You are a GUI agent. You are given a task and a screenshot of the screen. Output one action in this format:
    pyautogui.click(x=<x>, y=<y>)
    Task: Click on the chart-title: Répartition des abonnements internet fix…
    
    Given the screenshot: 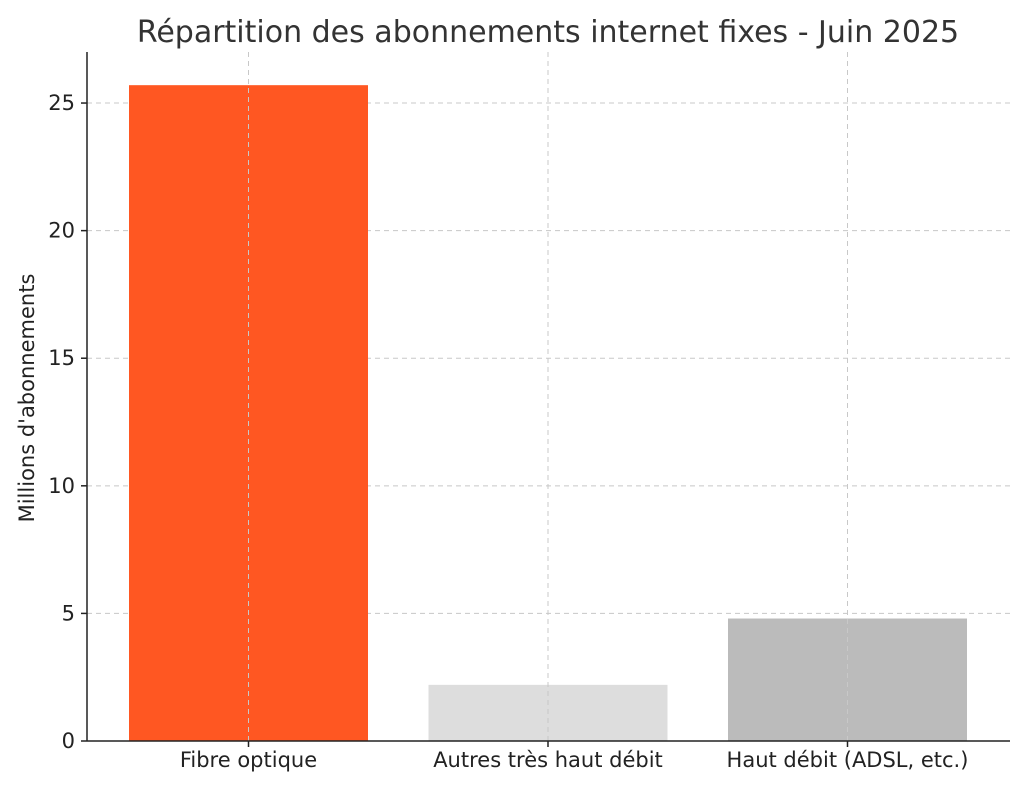 What is the action you would take?
    pyautogui.click(x=548, y=32)
    